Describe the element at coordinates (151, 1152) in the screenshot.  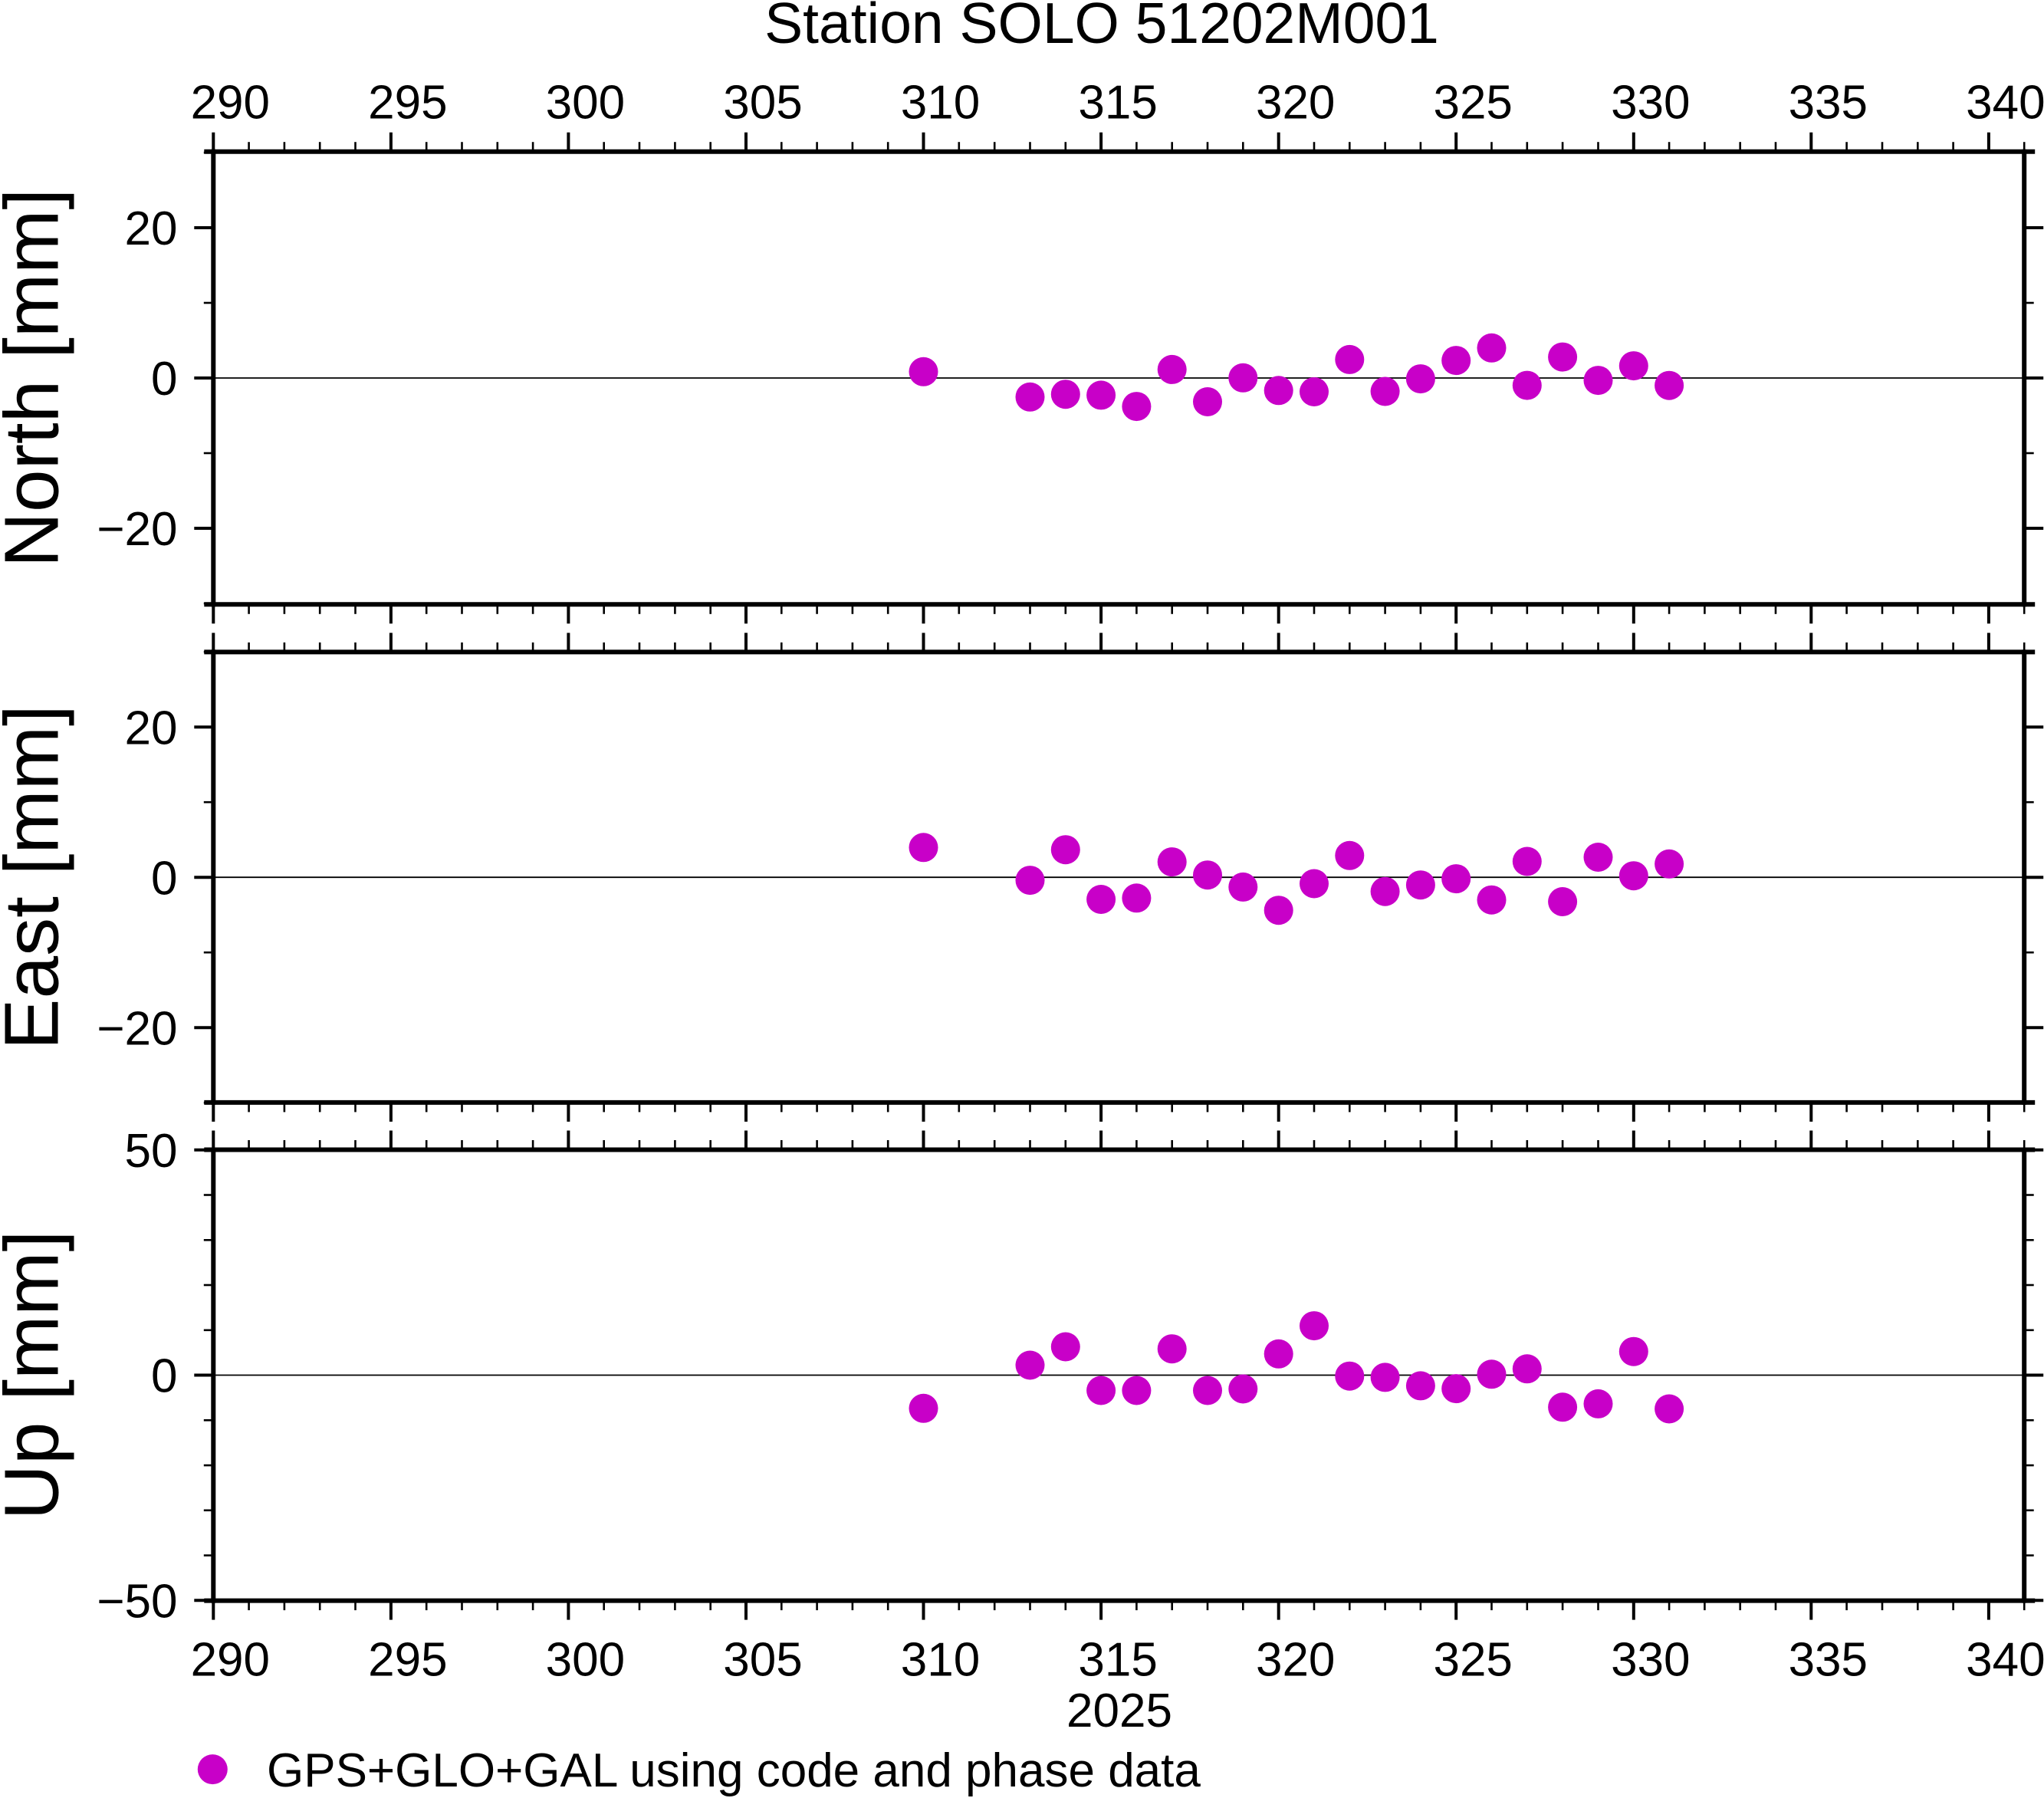
I see `svg-text: 50` at that location.